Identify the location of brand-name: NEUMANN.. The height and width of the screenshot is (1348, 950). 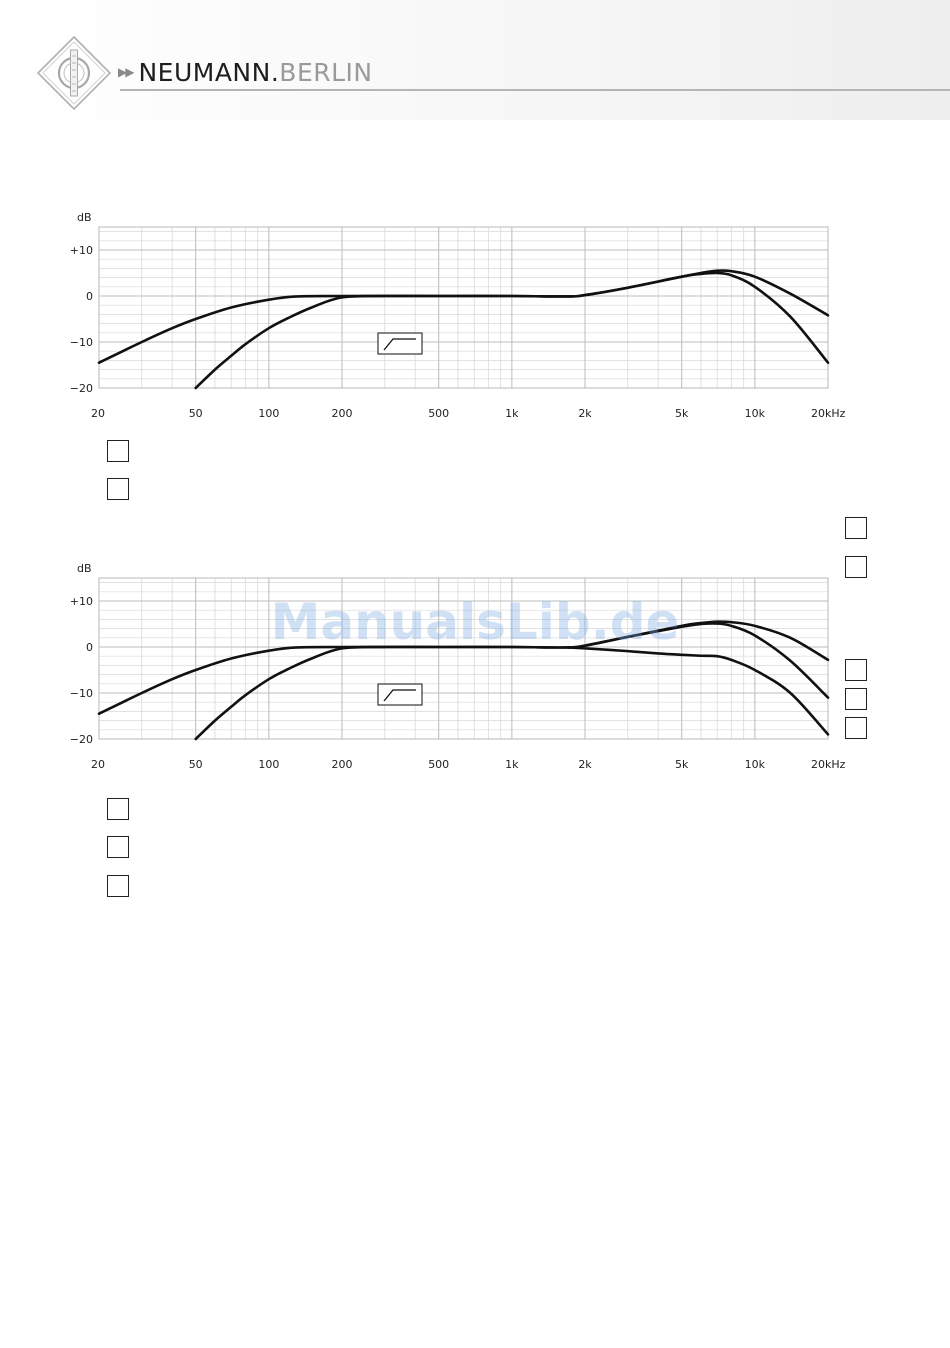
(209, 72).